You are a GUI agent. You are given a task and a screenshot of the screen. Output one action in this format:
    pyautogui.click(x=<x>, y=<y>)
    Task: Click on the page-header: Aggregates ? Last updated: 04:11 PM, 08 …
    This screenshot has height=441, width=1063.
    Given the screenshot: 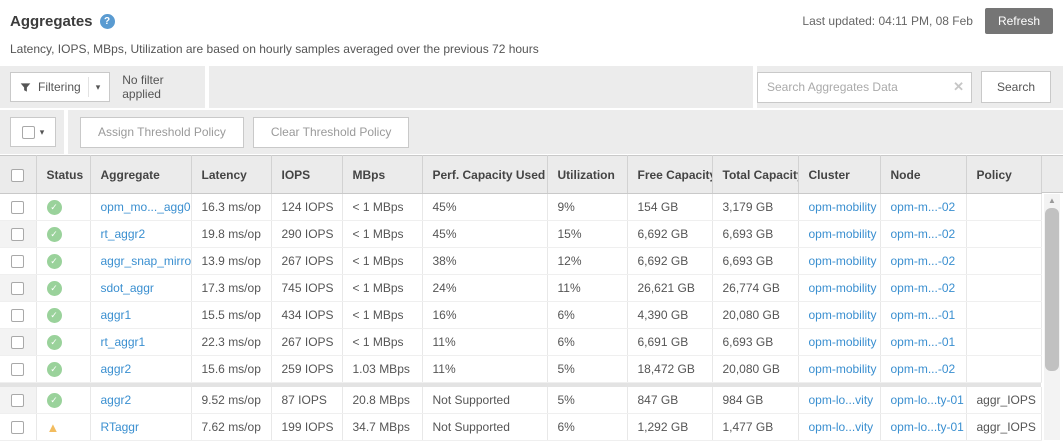 What is the action you would take?
    pyautogui.click(x=531, y=17)
    